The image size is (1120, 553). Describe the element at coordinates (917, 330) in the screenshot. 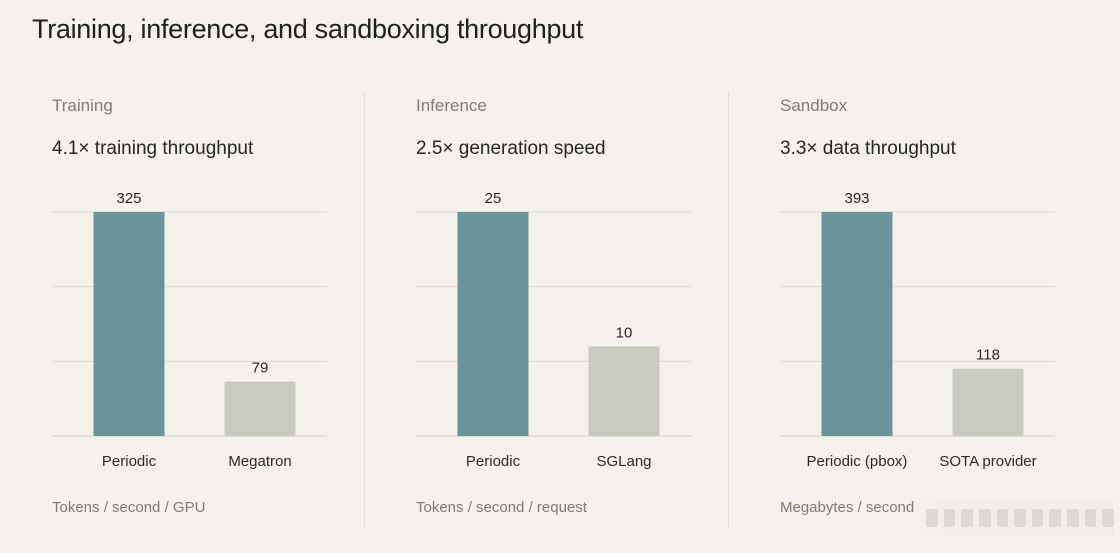

I see `sandbox-bar-chart: 393 Periodic (pbox) 118 SOTA provider` at that location.